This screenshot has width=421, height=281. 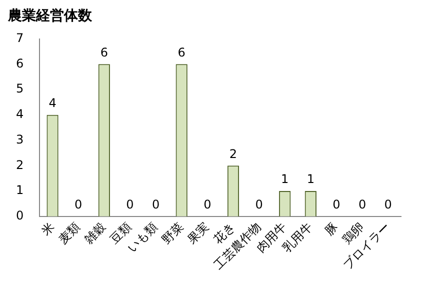 I want to click on x-tick-label: 野菜, so click(x=172, y=233).